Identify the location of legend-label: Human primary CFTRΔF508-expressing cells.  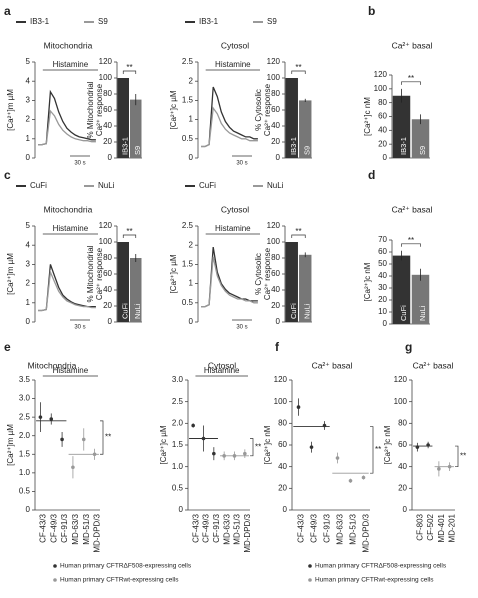
(126, 566).